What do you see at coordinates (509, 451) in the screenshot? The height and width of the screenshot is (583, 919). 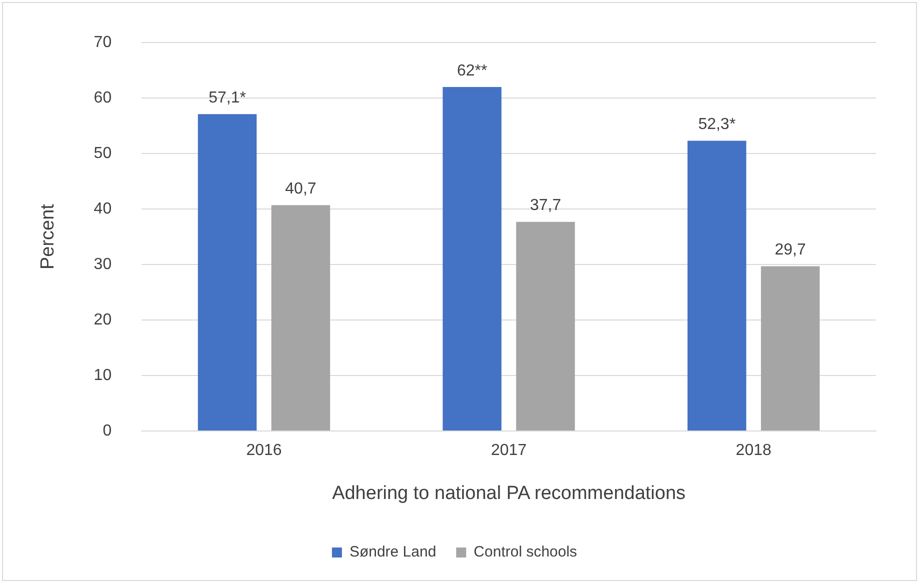 I see `x-tick-label: 2017` at bounding box center [509, 451].